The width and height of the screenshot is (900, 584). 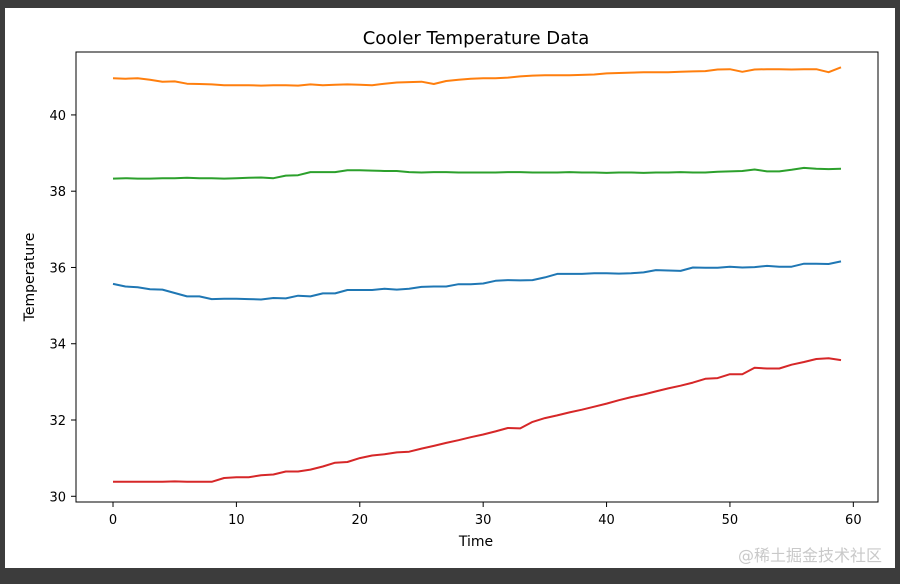 What do you see at coordinates (475, 542) in the screenshot?
I see `x-axis-label: Time` at bounding box center [475, 542].